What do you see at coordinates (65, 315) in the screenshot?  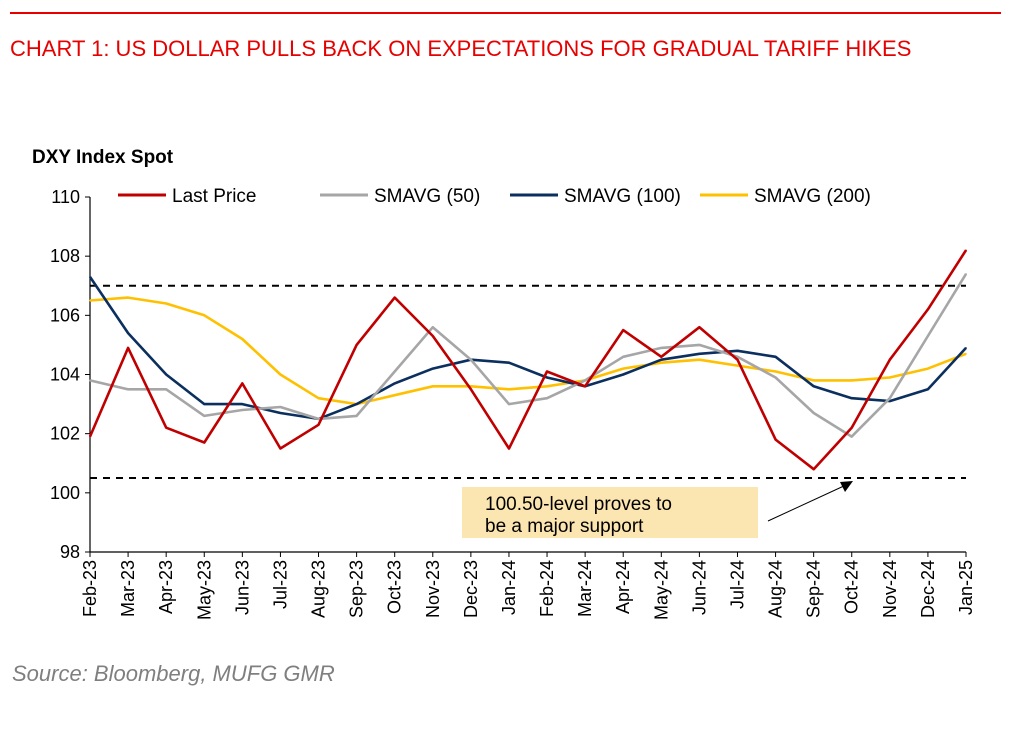 I see `y-tick-label: 106` at bounding box center [65, 315].